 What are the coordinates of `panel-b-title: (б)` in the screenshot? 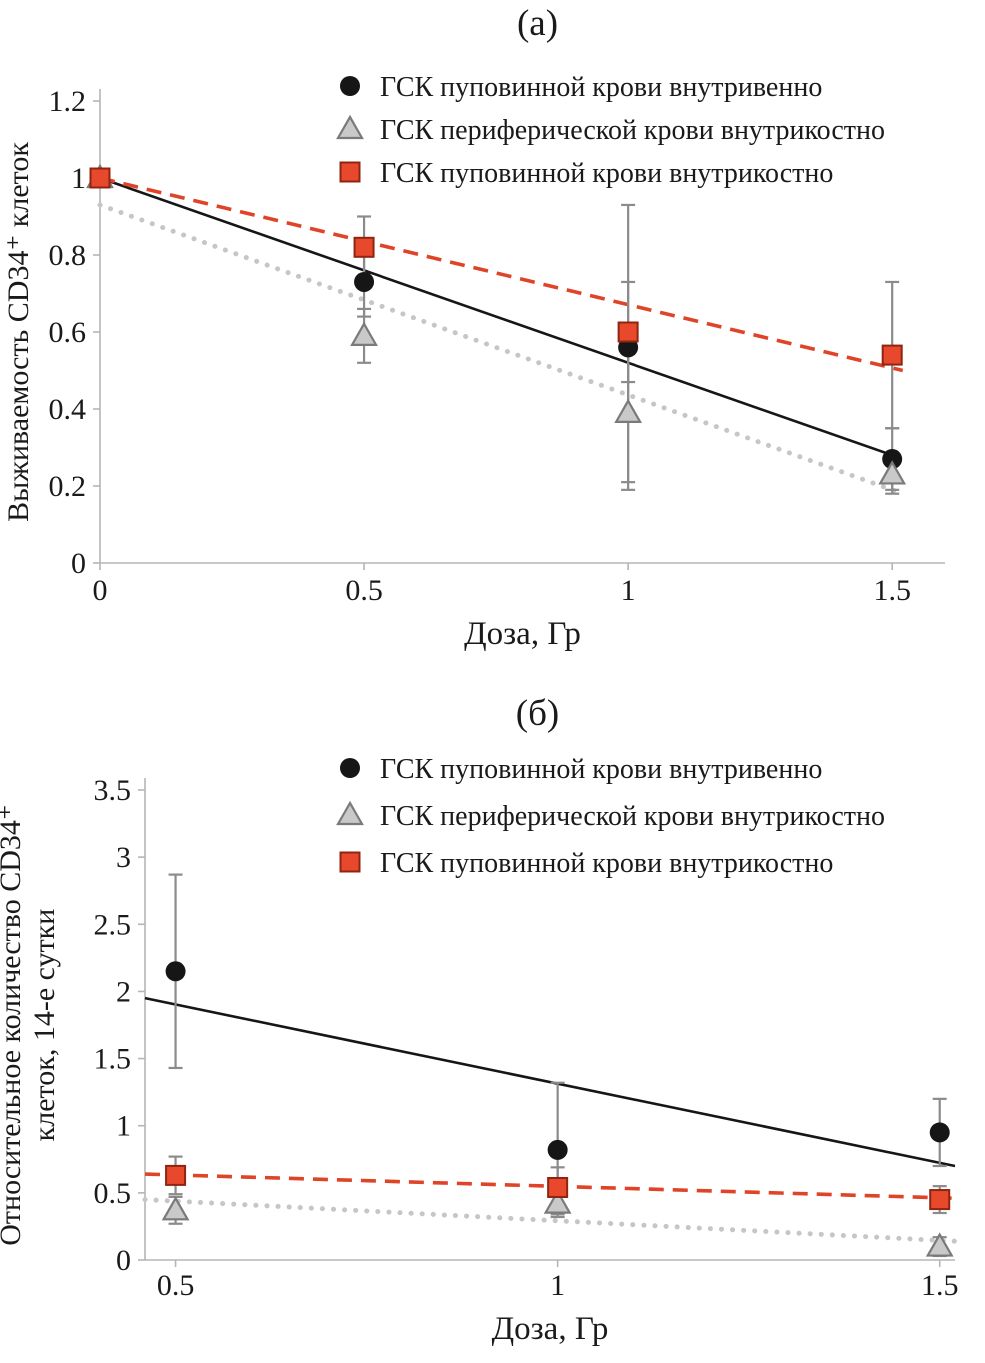 It's located at (537, 713).